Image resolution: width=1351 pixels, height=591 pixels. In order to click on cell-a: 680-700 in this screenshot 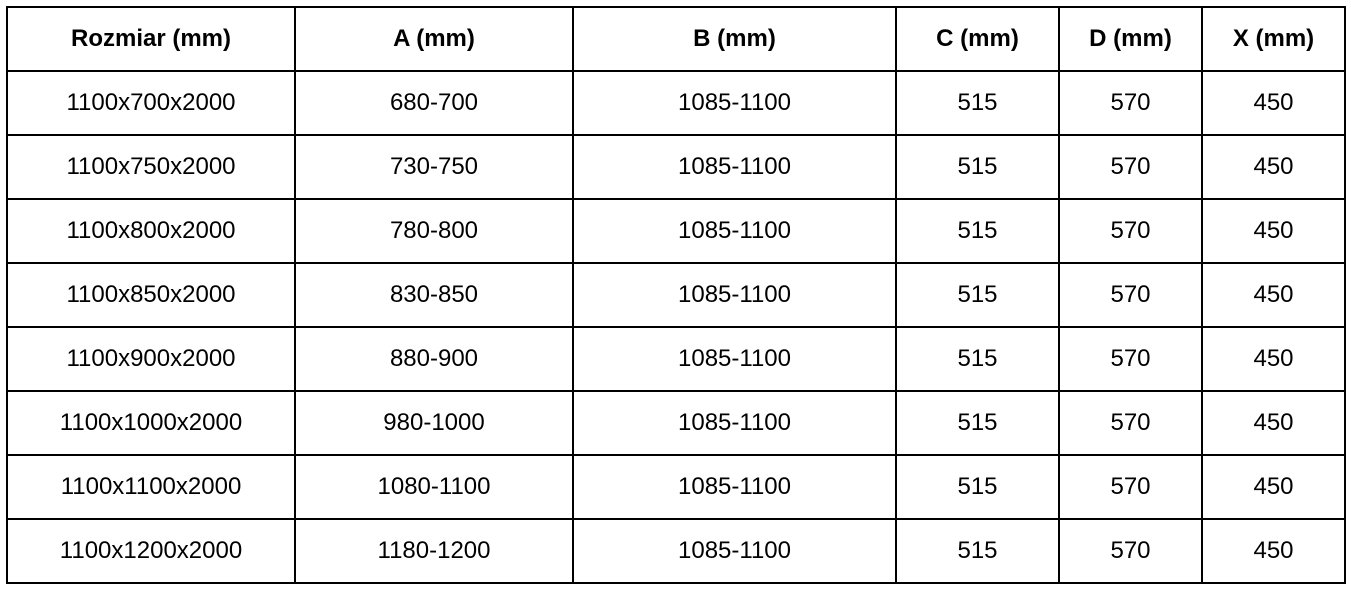, I will do `click(434, 103)`.